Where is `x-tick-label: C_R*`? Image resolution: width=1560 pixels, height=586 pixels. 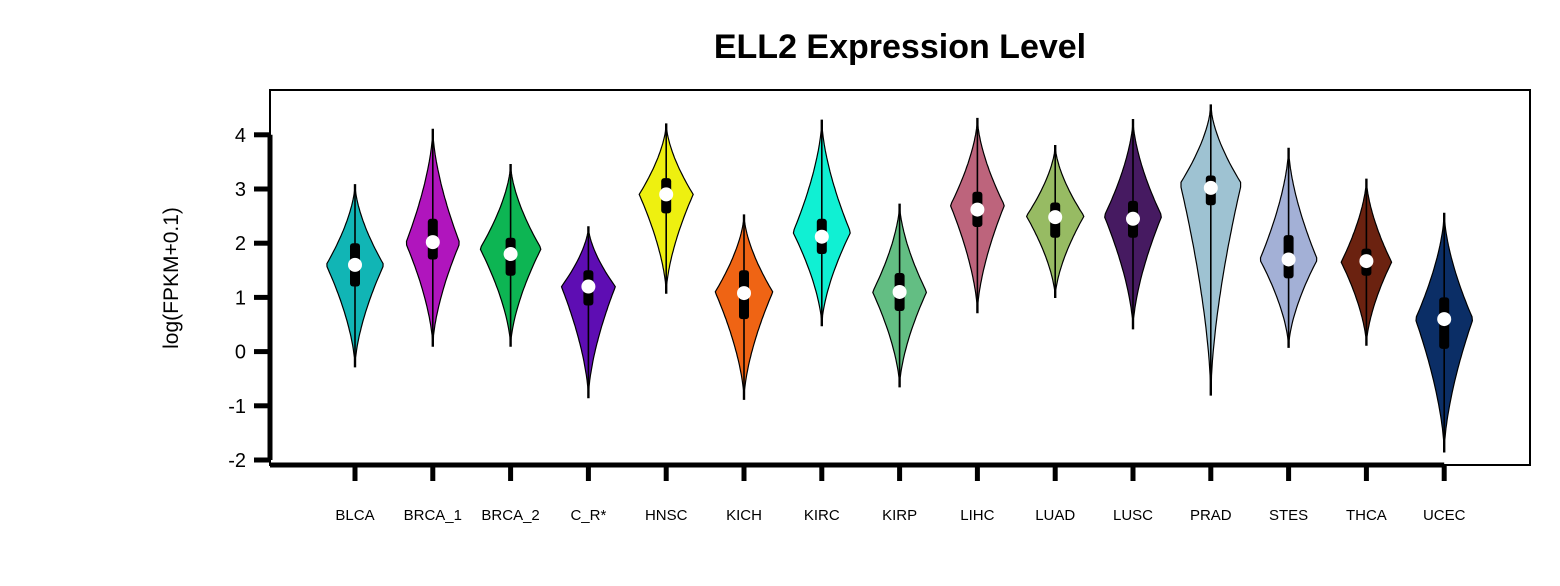 x-tick-label: C_R* is located at coordinates (588, 515).